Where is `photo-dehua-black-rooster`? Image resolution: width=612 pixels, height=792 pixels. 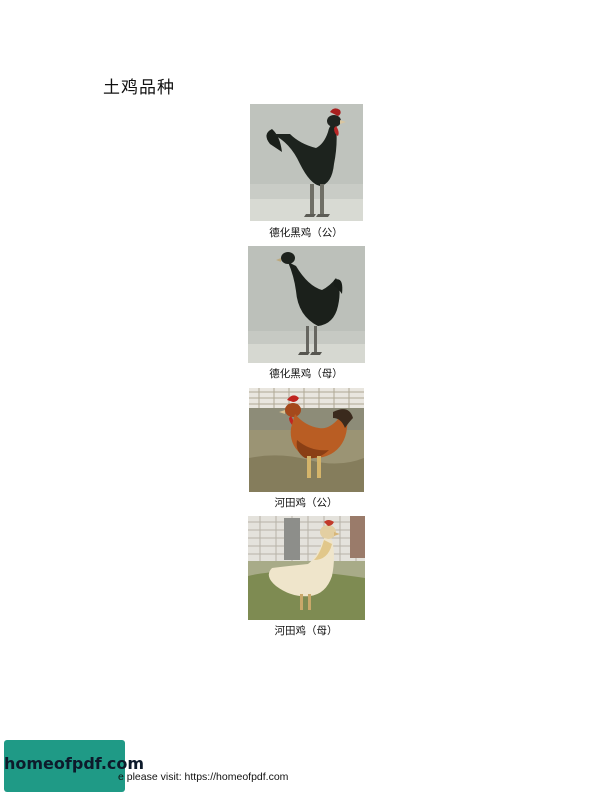
photo-dehua-black-rooster is located at coordinates (306, 162).